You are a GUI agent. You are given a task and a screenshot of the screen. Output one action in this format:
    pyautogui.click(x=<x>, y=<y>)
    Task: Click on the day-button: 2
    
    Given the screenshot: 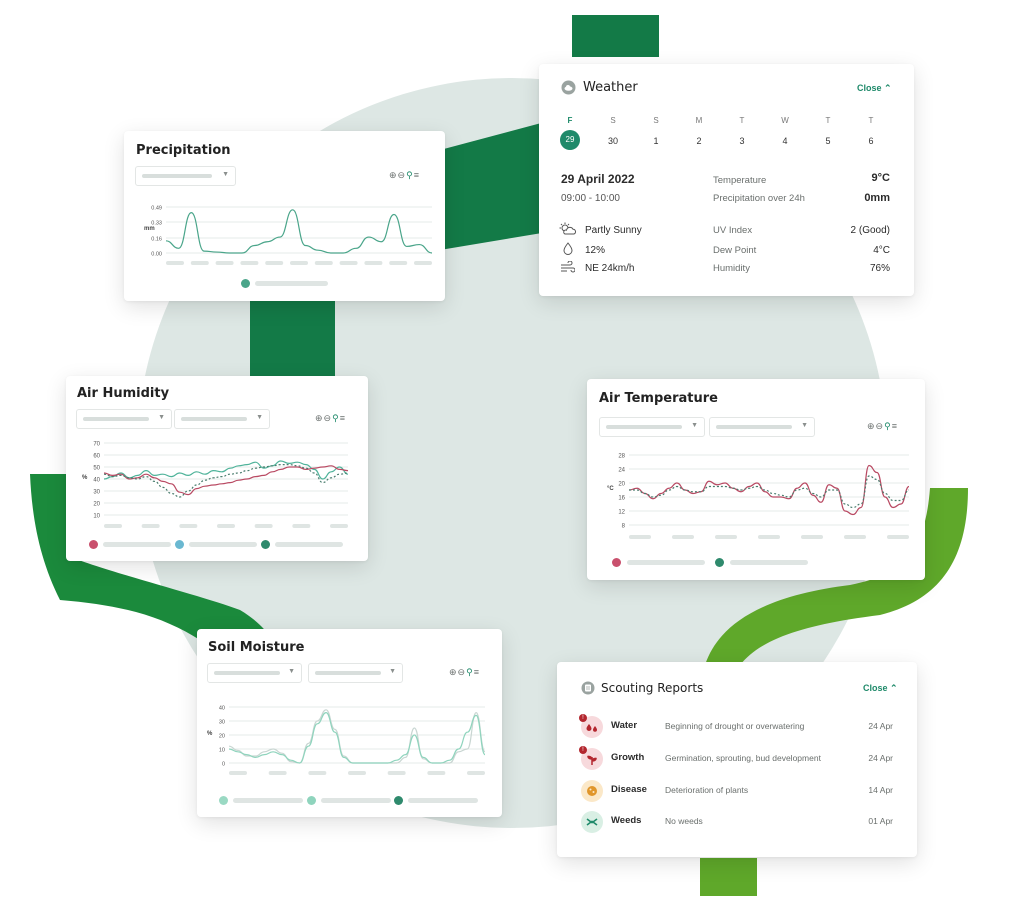 What is the action you would take?
    pyautogui.click(x=699, y=141)
    